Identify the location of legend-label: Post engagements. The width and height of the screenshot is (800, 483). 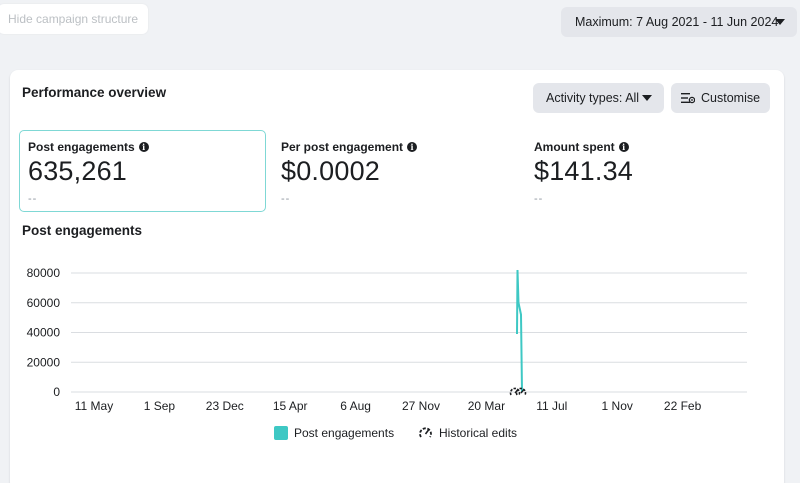
(344, 433).